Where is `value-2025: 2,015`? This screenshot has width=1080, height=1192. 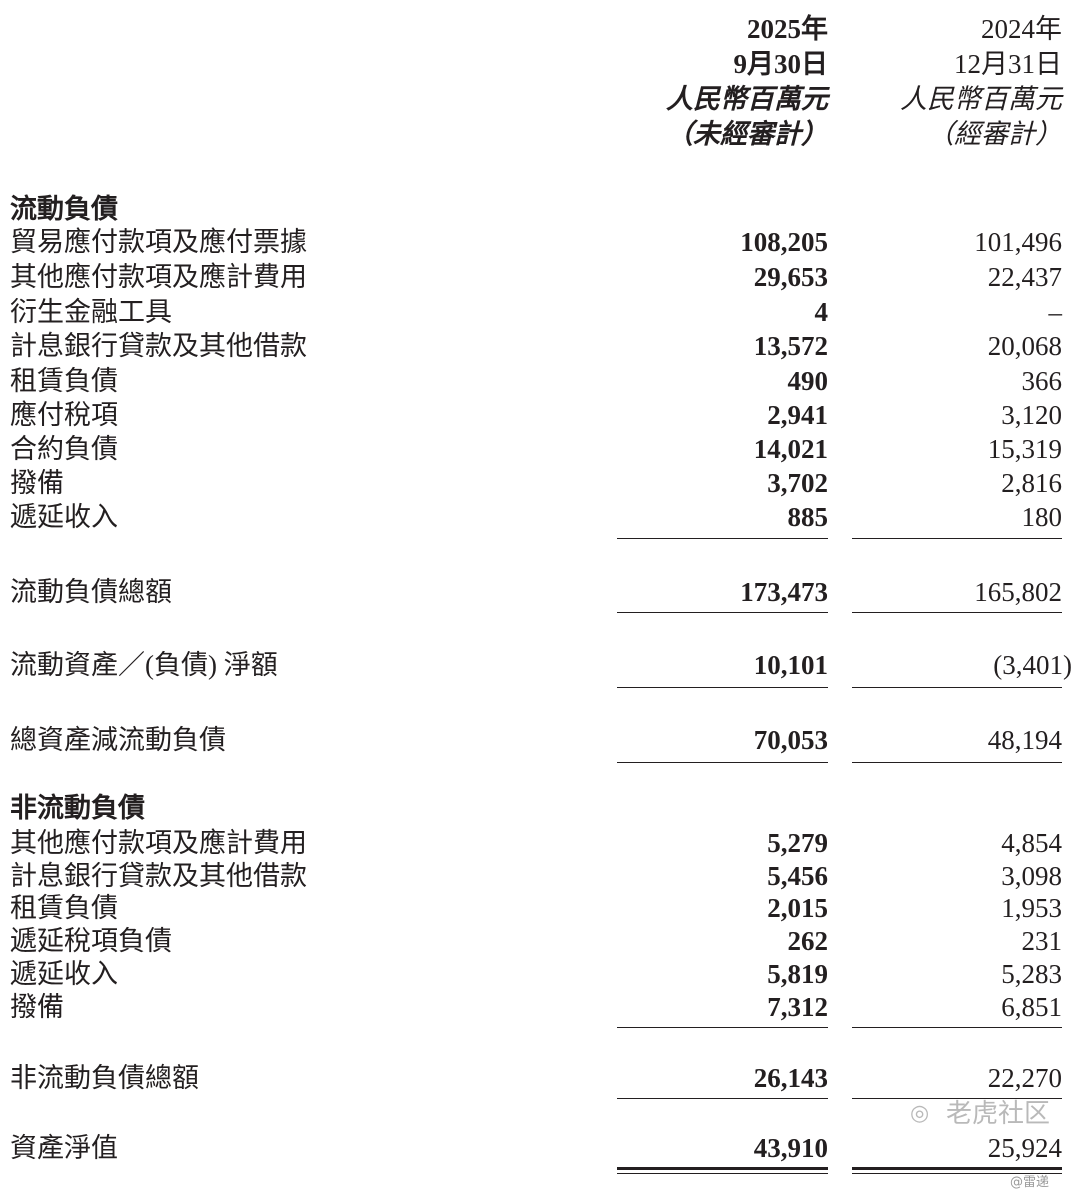 value-2025: 2,015 is located at coordinates (797, 908).